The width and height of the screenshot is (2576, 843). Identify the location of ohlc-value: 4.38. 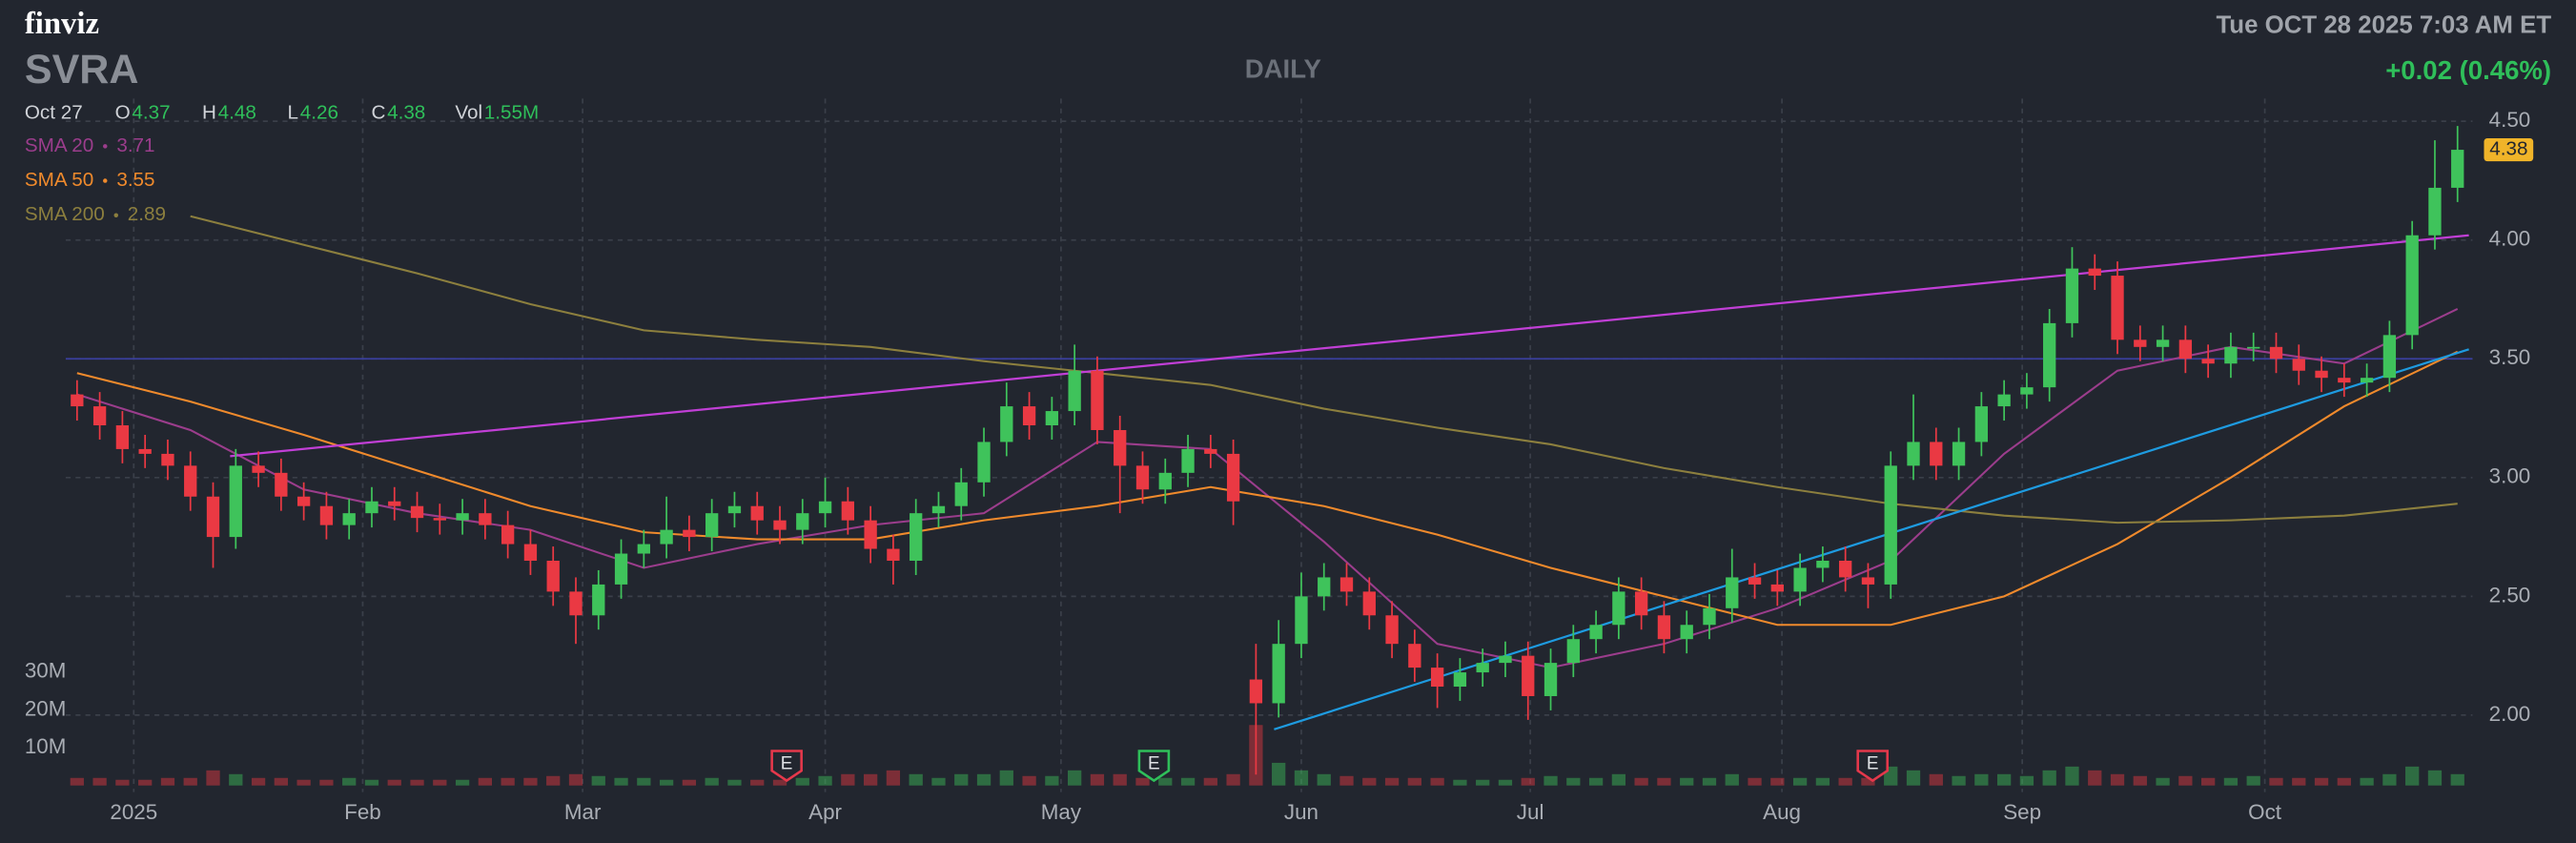
(406, 112).